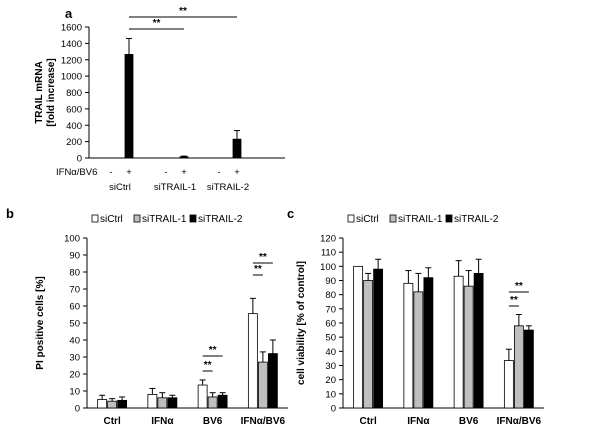  I want to click on y-tick-label: 110, so click(328, 253).